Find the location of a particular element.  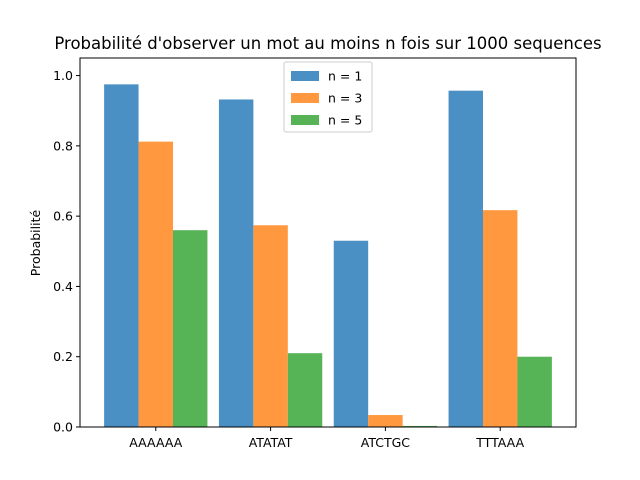

legend-label-series-3: n = 5 is located at coordinates (345, 120).